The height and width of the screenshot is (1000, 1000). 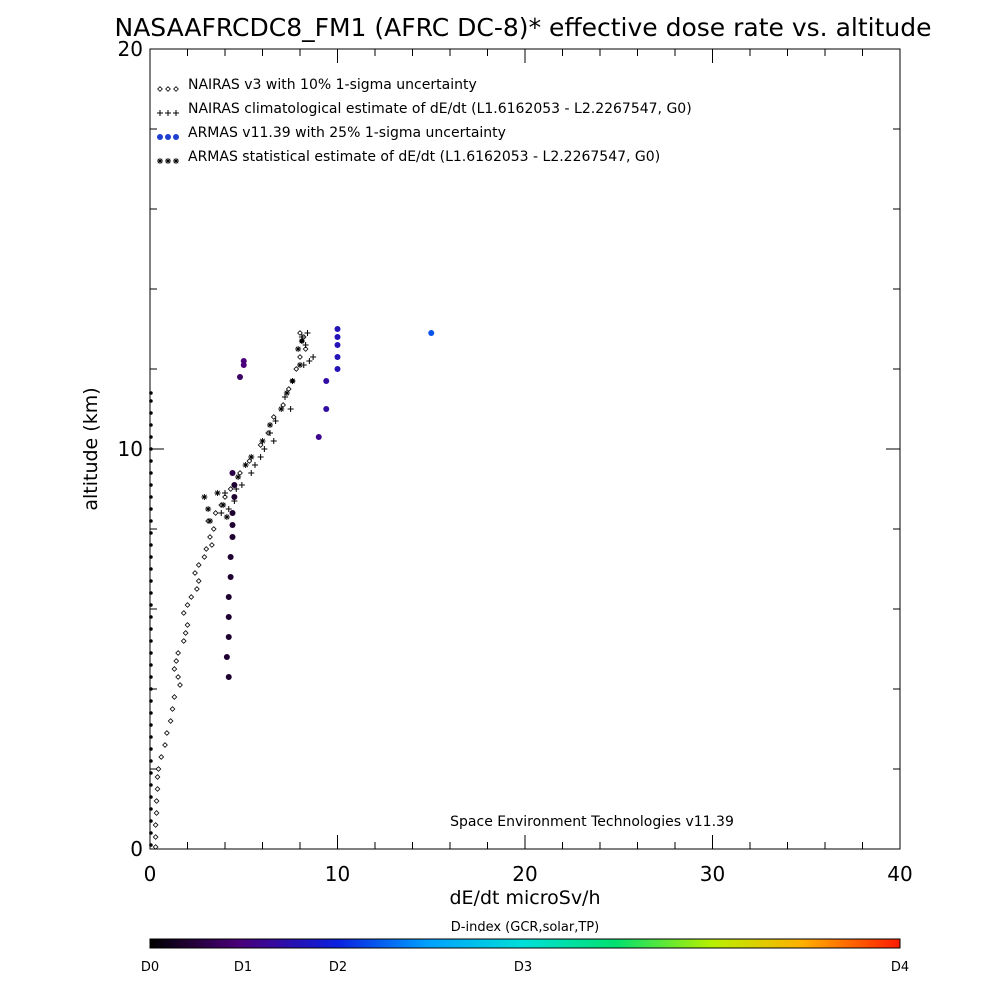 What do you see at coordinates (136, 849) in the screenshot?
I see `y-tick-label: 0` at bounding box center [136, 849].